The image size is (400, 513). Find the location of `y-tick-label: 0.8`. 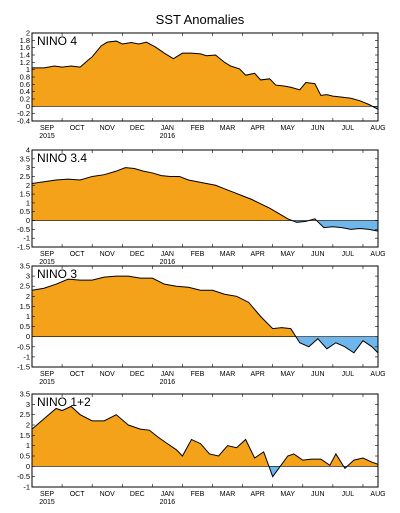

y-tick-label: 0.8 is located at coordinates (25, 77).